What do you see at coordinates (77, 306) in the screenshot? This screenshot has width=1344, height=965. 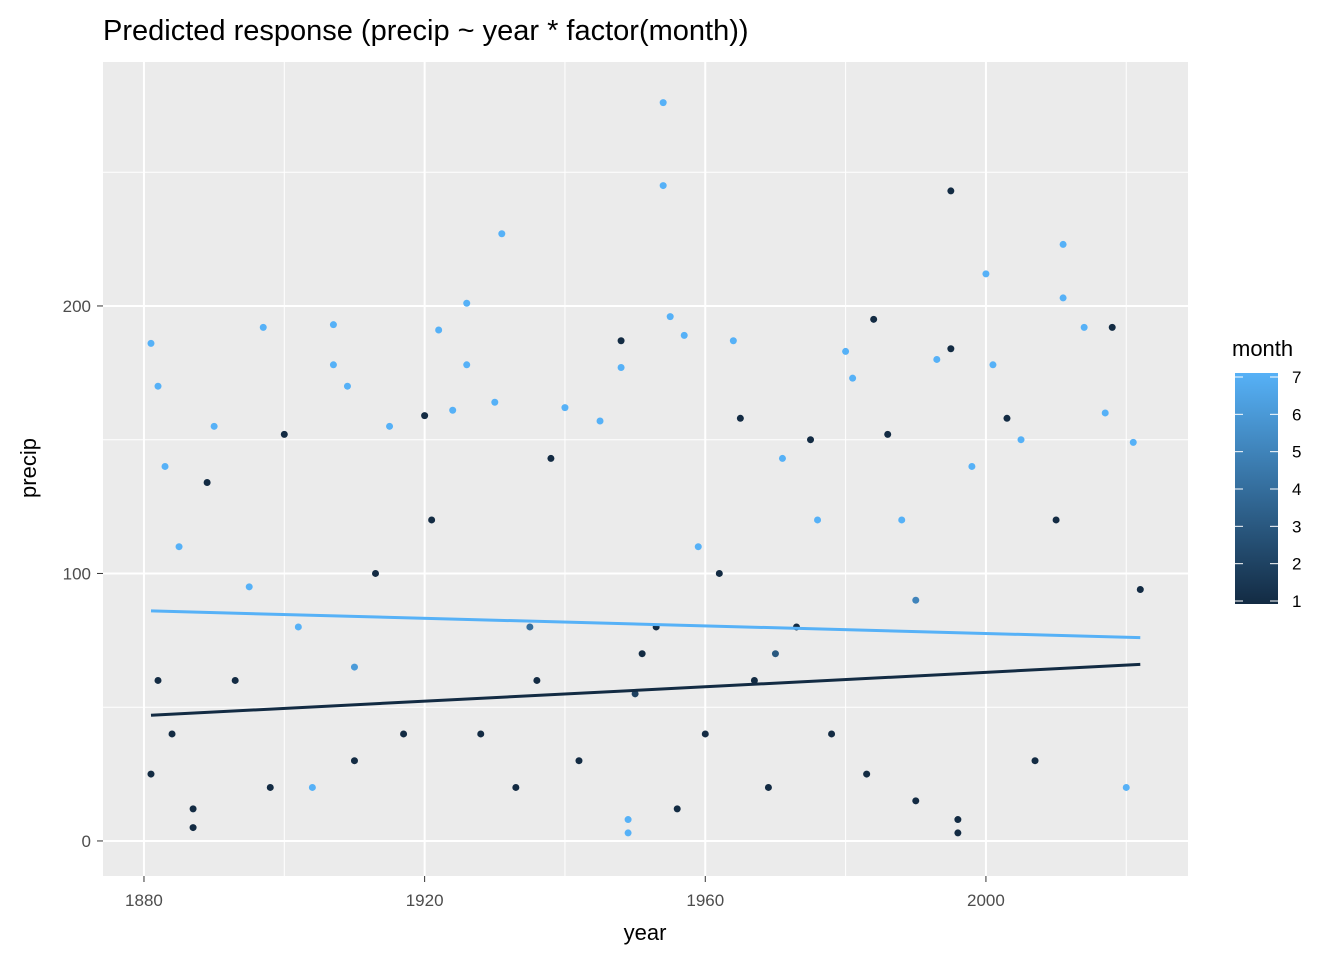 I see `y-tick-label: 200` at bounding box center [77, 306].